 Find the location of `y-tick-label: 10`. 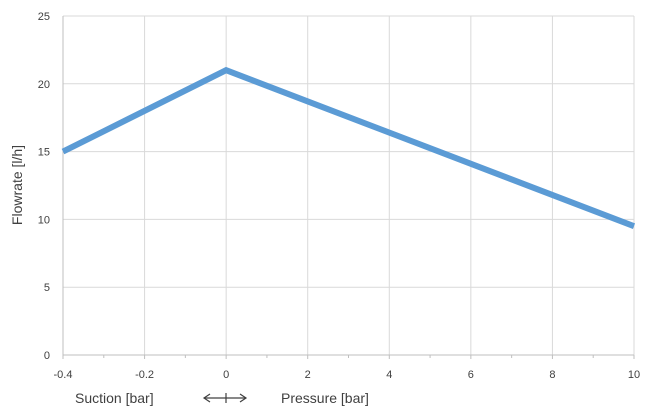

y-tick-label: 10 is located at coordinates (44, 220).